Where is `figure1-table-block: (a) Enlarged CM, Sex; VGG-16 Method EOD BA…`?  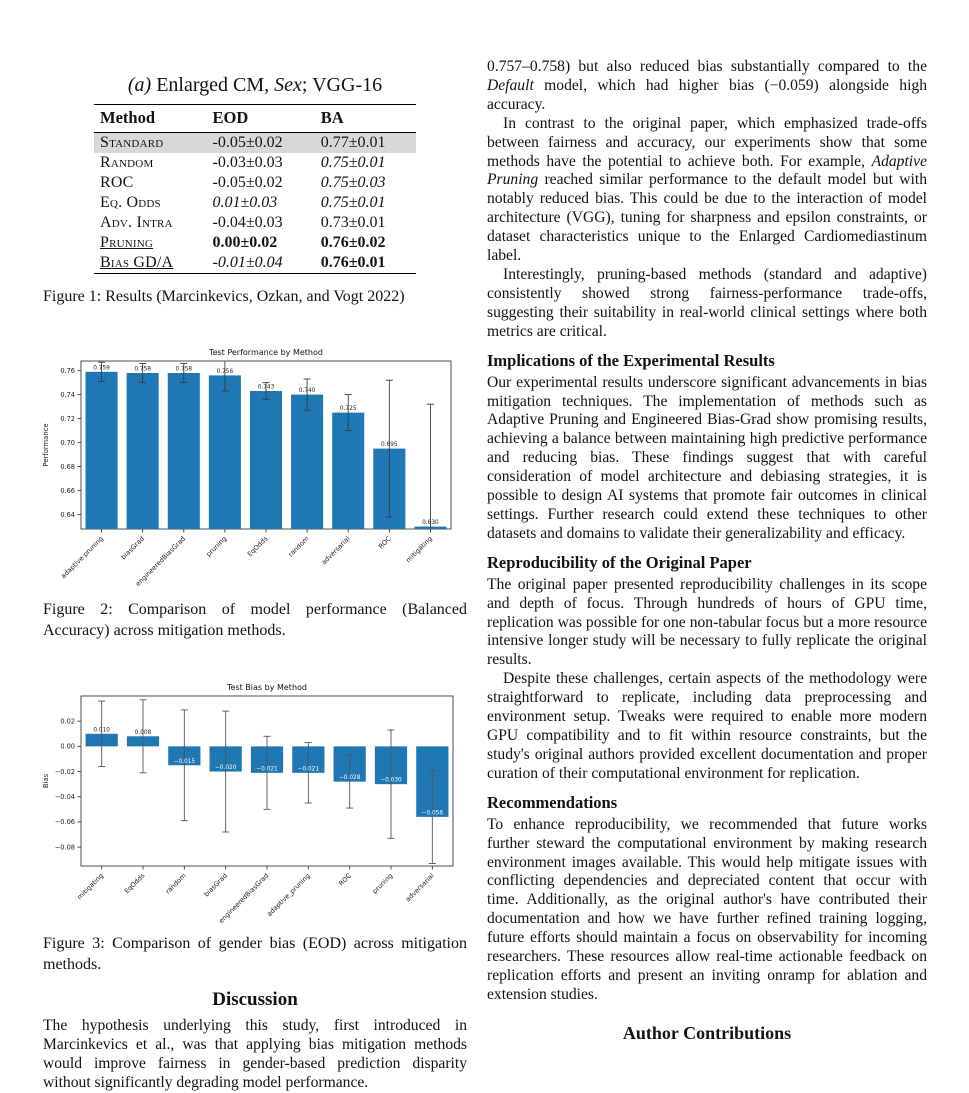 figure1-table-block: (a) Enlarged CM, Sex; VGG-16 Method EOD BA… is located at coordinates (255, 174).